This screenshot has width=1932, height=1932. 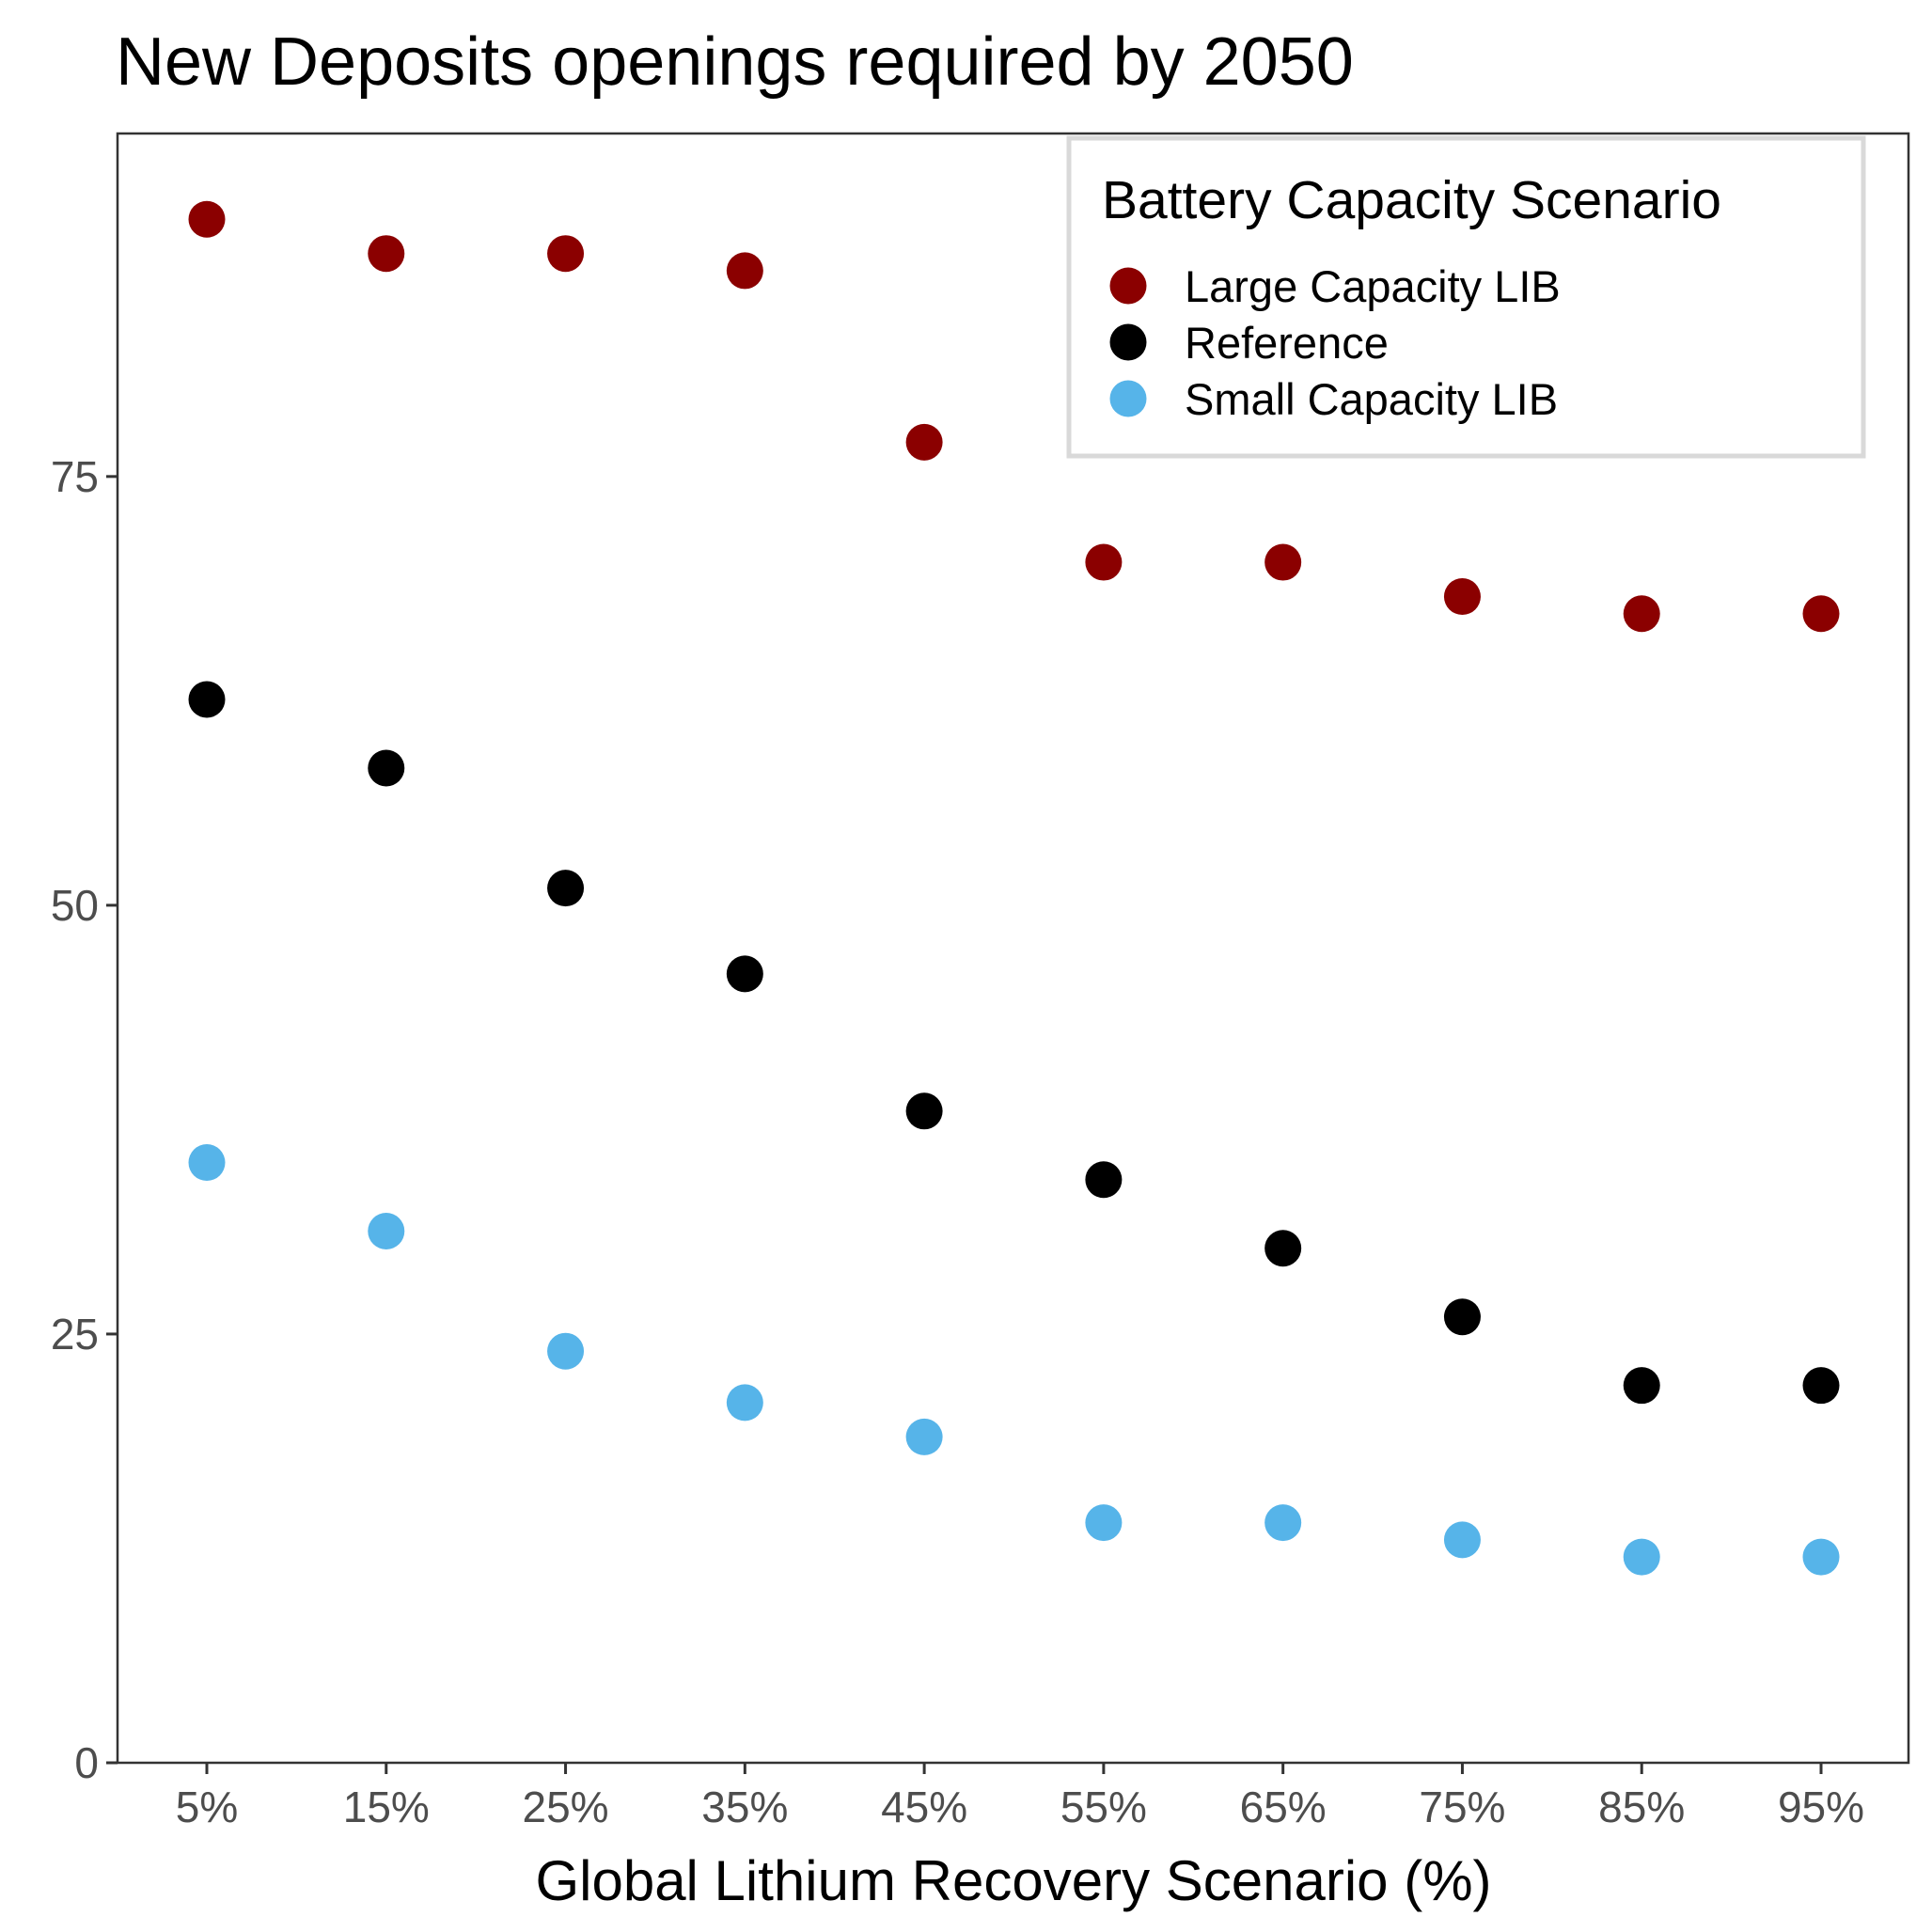 I want to click on x-tick-label: 15%, so click(x=386, y=1807).